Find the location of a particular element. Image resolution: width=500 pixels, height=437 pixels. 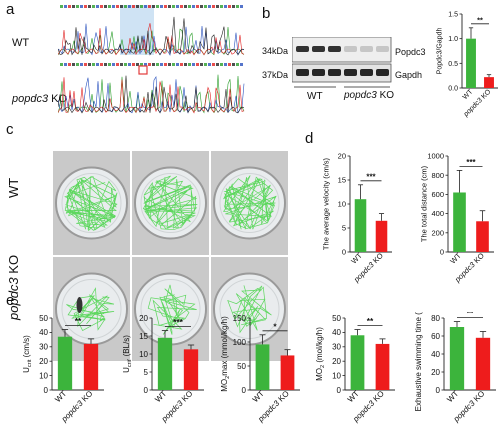

y-axis-label: Popdc3/Gapdh is located at coordinates (440, 51).